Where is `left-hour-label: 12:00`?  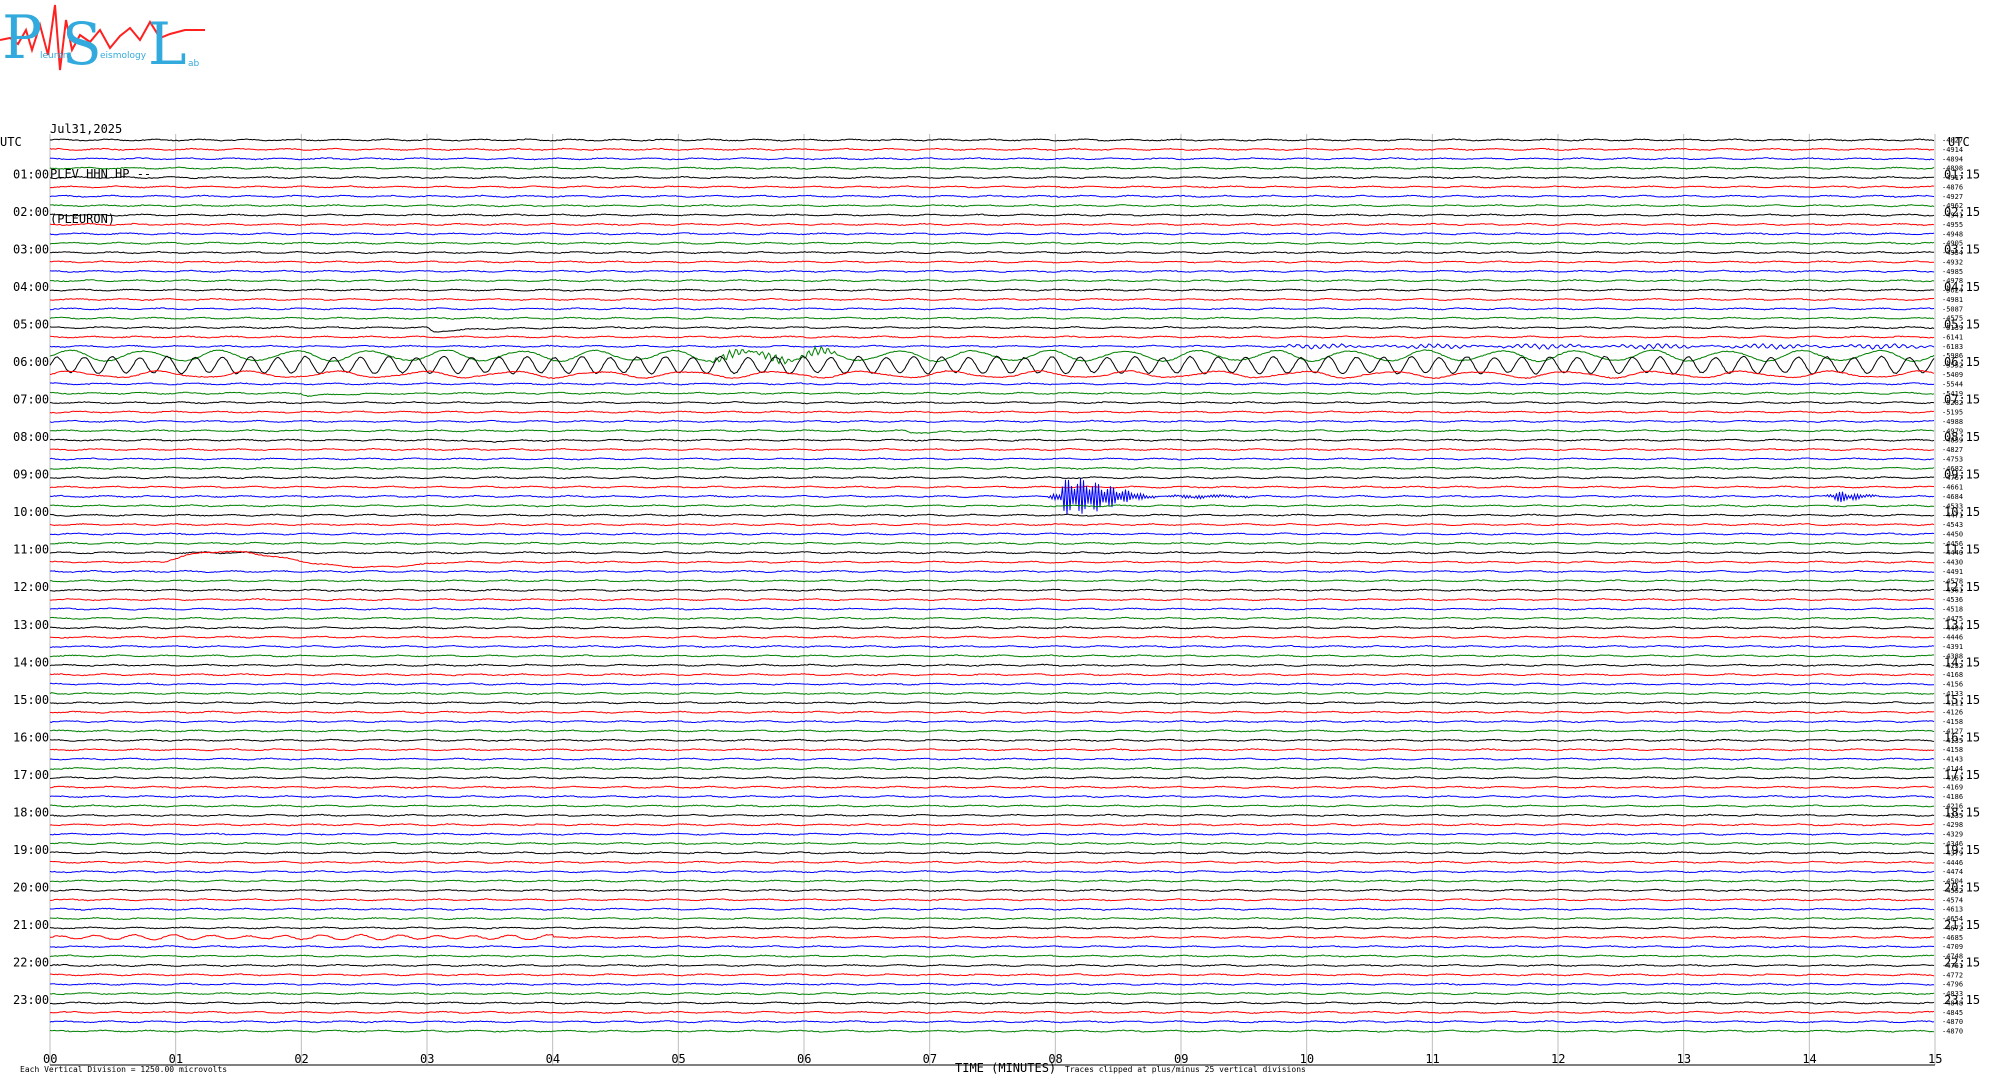
left-hour-label: 12:00 is located at coordinates (31, 587).